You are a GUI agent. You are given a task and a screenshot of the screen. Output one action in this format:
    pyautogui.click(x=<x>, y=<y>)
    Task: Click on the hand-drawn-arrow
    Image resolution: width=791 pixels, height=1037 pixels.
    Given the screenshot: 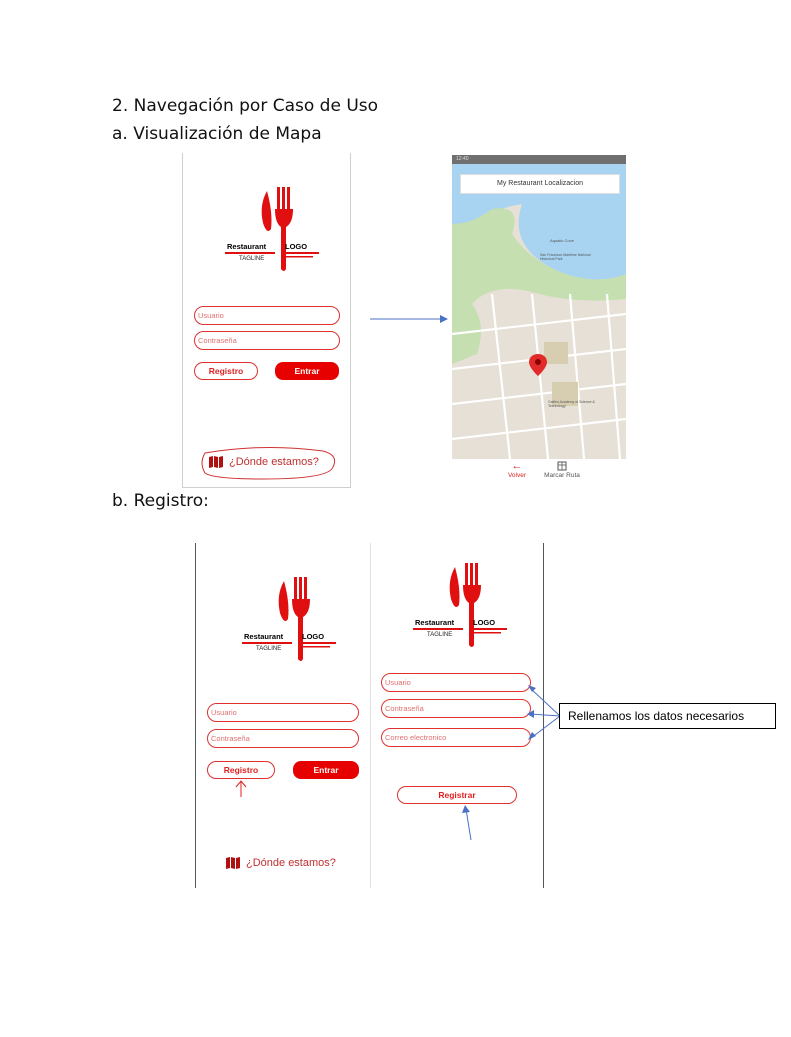 What is the action you would take?
    pyautogui.click(x=241, y=788)
    